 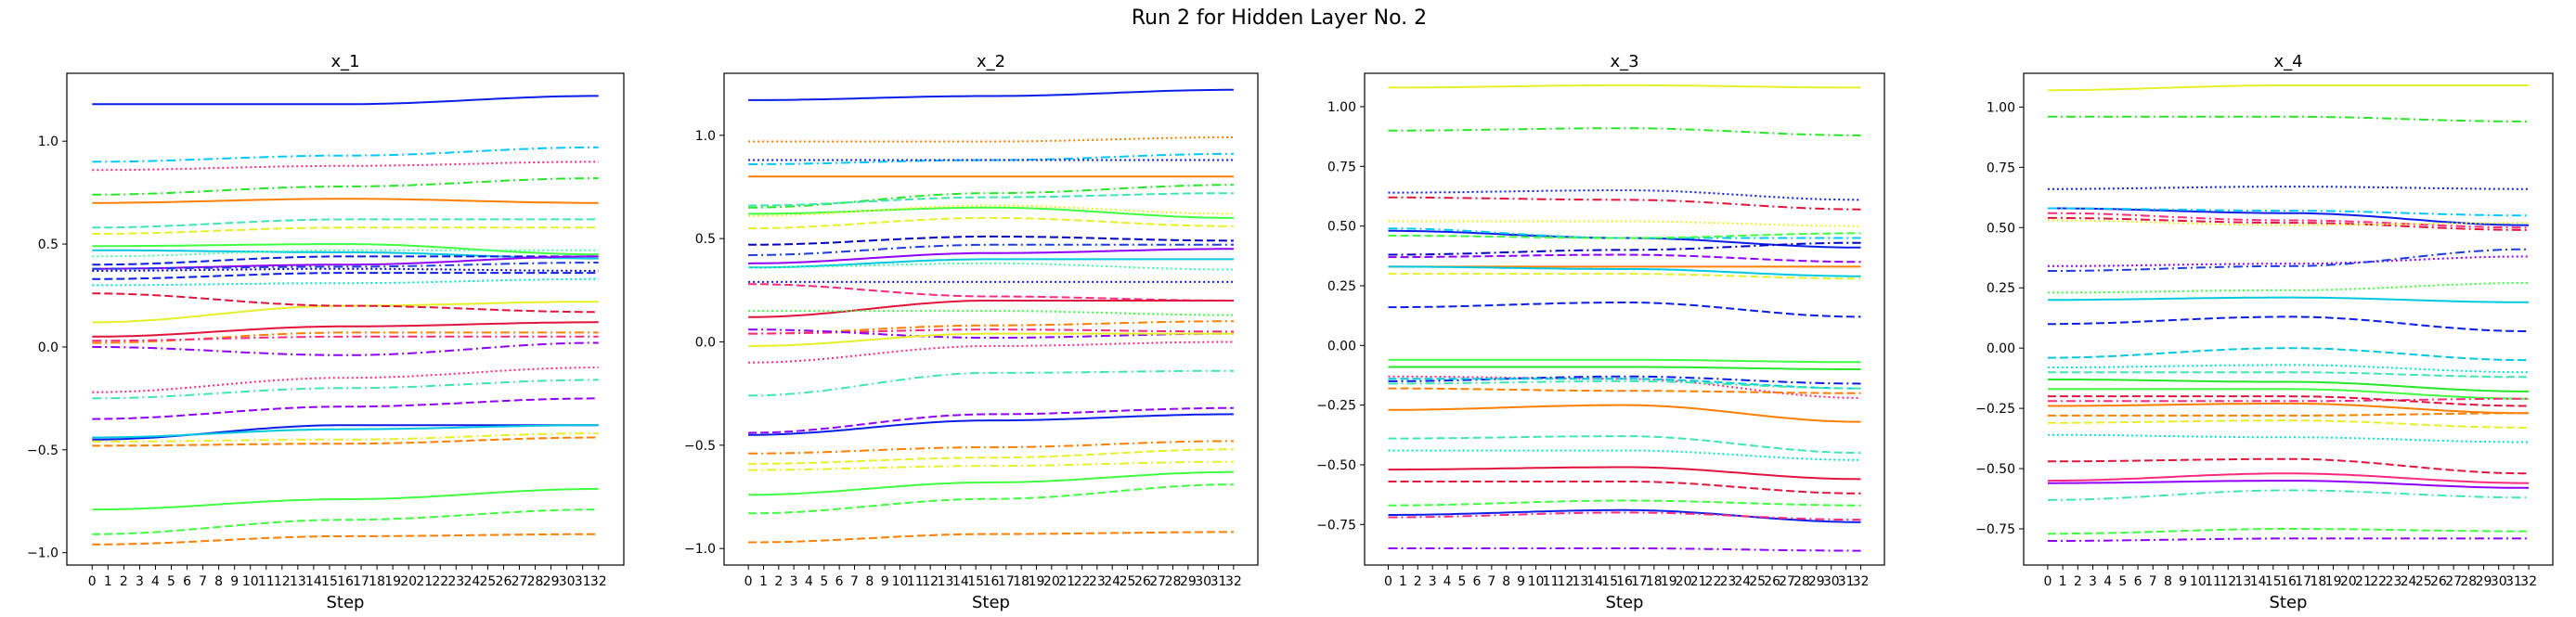 I want to click on subplot-title: x_4, so click(x=2287, y=62).